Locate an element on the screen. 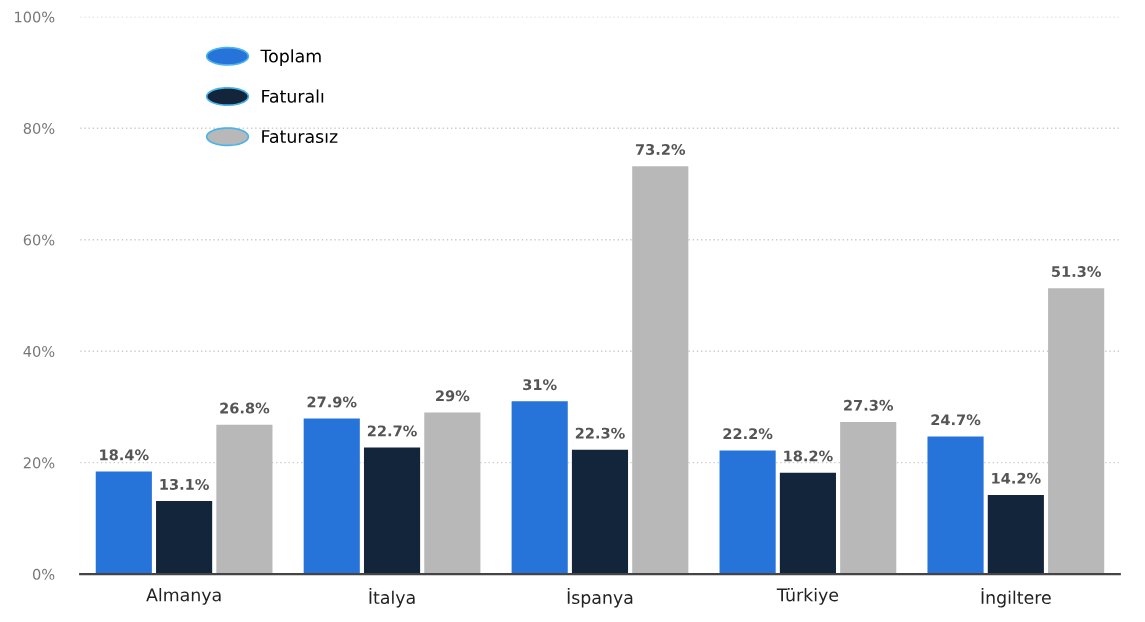 The image size is (1145, 622). data-label: 22.2% is located at coordinates (748, 434).